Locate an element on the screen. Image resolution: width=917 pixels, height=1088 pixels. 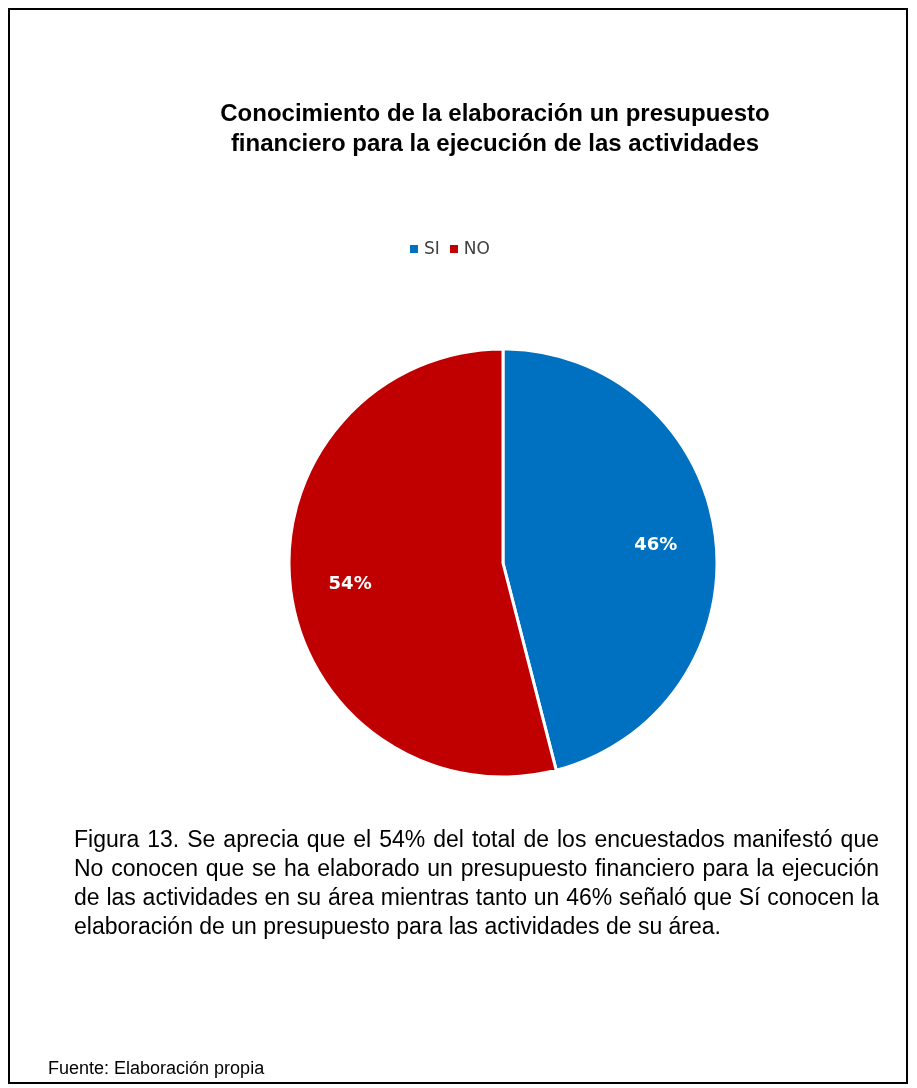
legend-label: SI is located at coordinates (431, 248).